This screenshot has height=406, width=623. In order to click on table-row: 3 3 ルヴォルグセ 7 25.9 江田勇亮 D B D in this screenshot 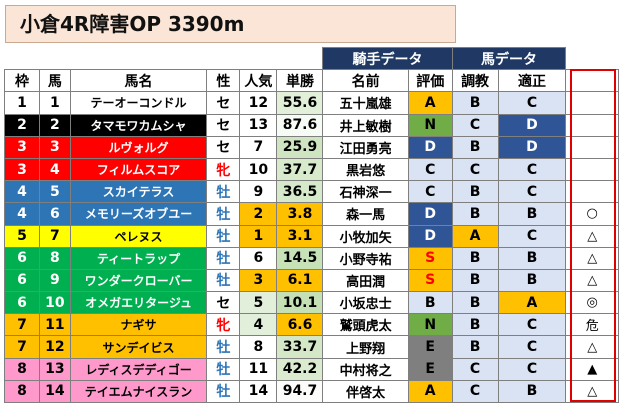, I will do `click(311, 147)`.